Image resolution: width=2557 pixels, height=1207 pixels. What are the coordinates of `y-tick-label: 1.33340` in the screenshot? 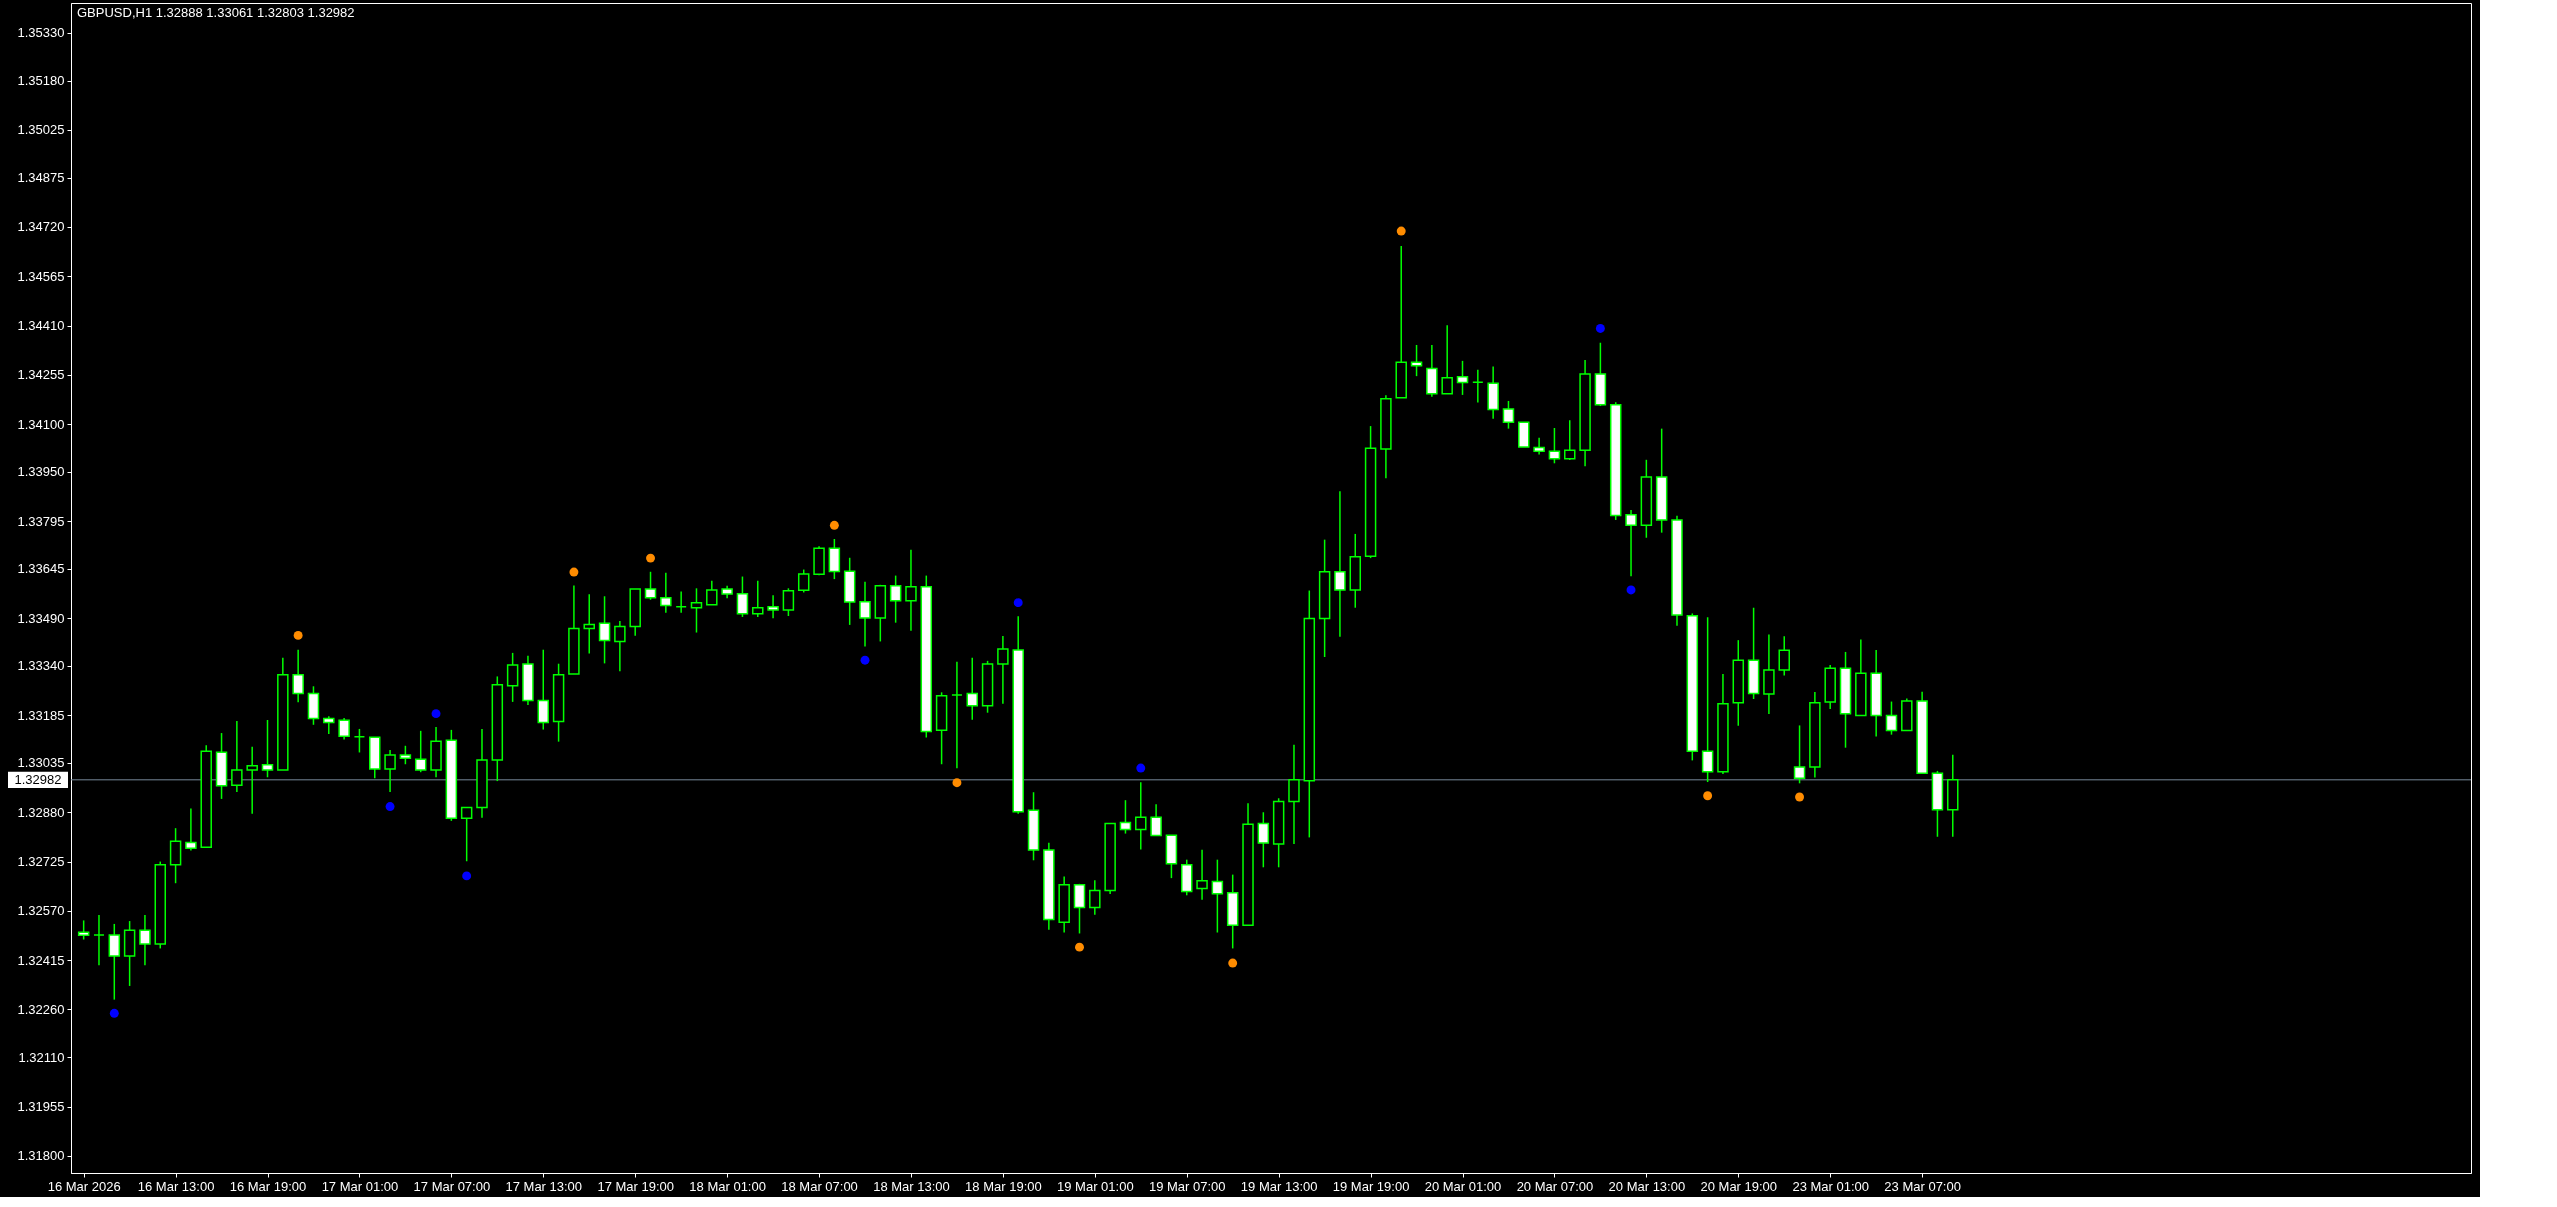 It's located at (41, 666).